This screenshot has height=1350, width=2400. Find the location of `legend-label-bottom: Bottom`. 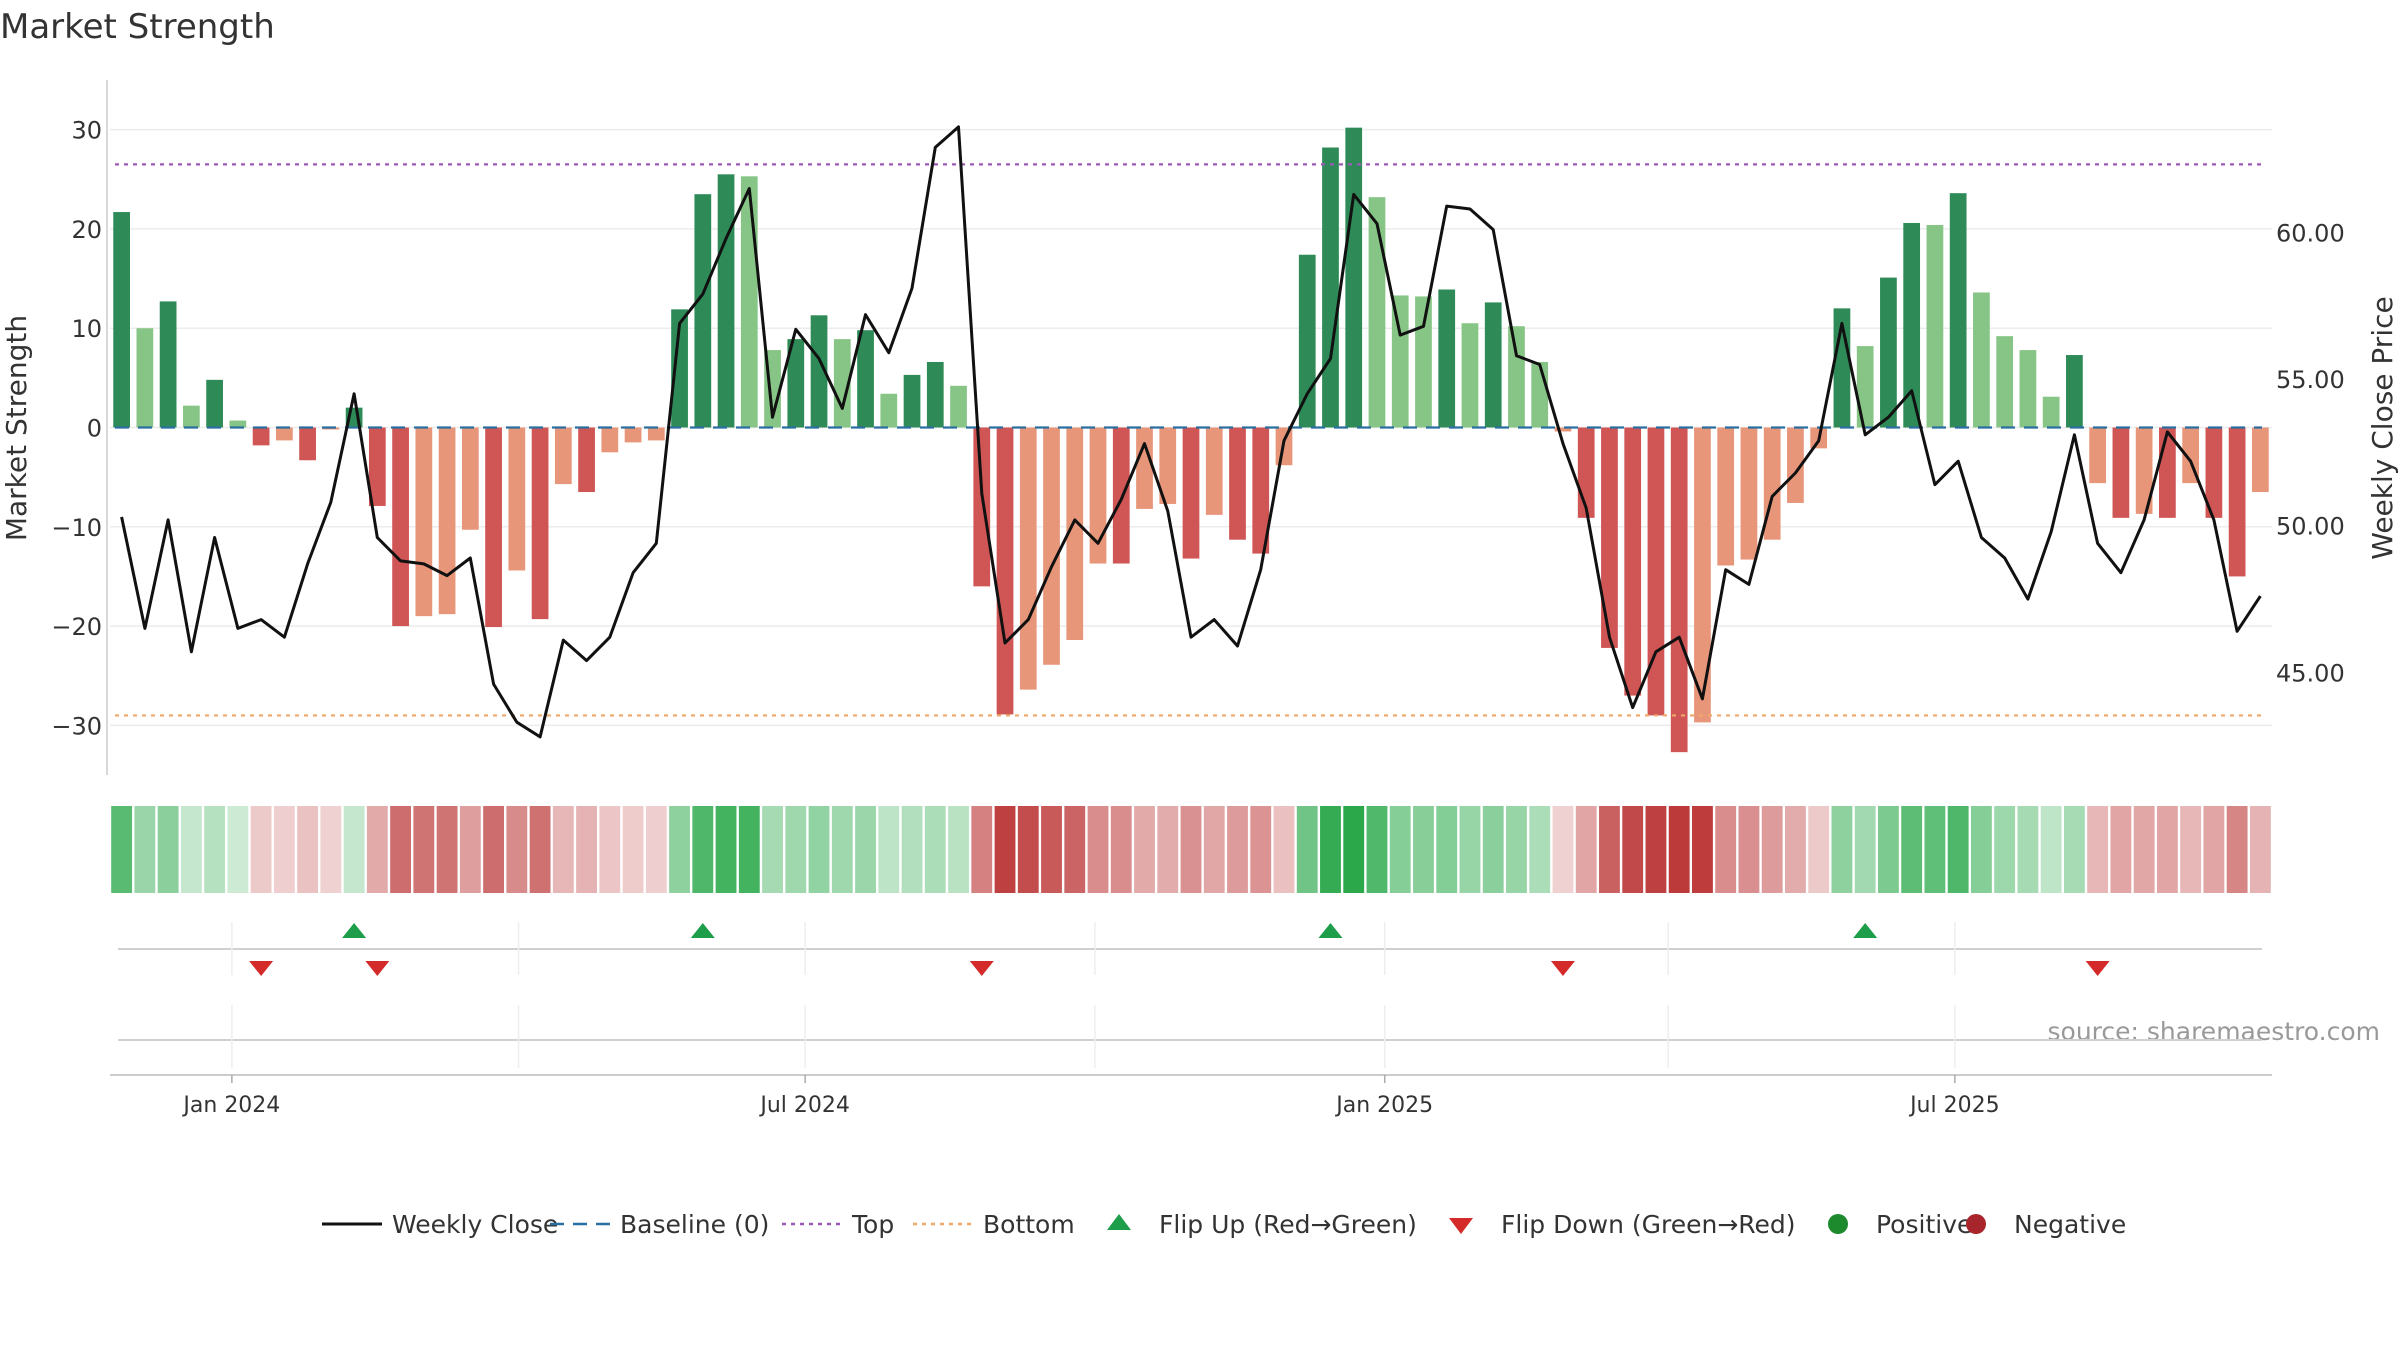

legend-label-bottom: Bottom is located at coordinates (1029, 1224).